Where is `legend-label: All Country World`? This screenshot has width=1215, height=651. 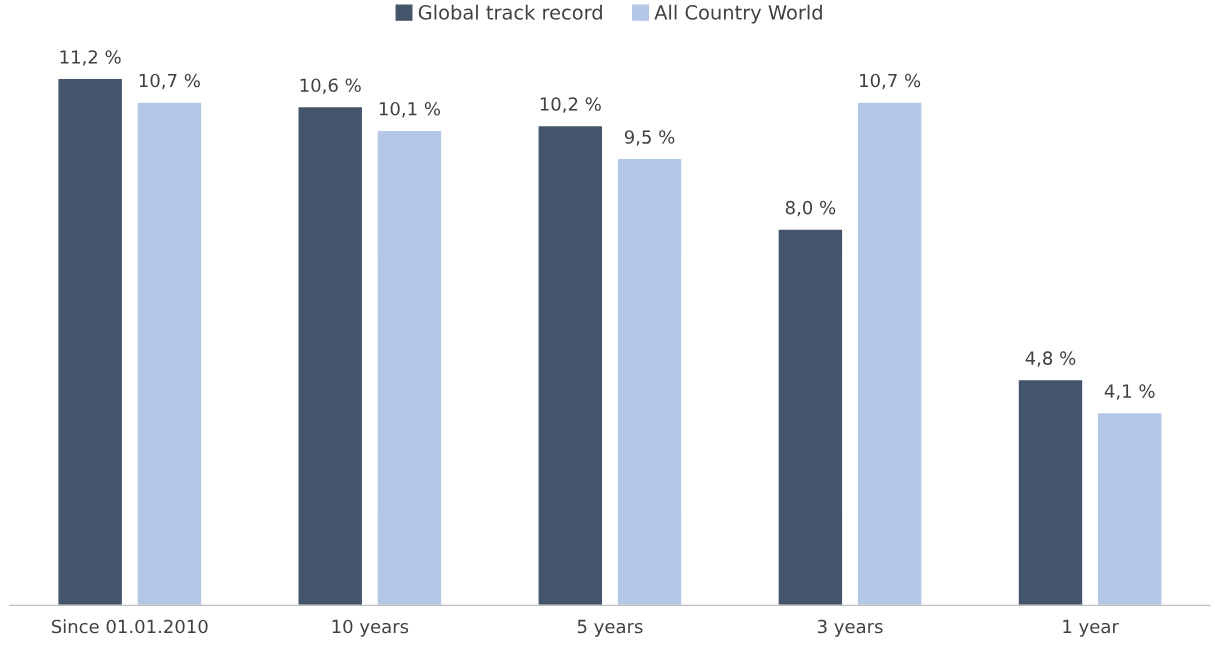 legend-label: All Country World is located at coordinates (738, 14).